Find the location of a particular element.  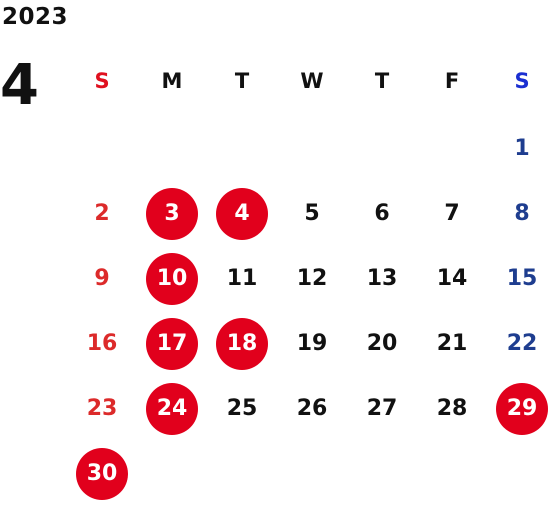

calendar-day-cell: 21 is located at coordinates (452, 343).